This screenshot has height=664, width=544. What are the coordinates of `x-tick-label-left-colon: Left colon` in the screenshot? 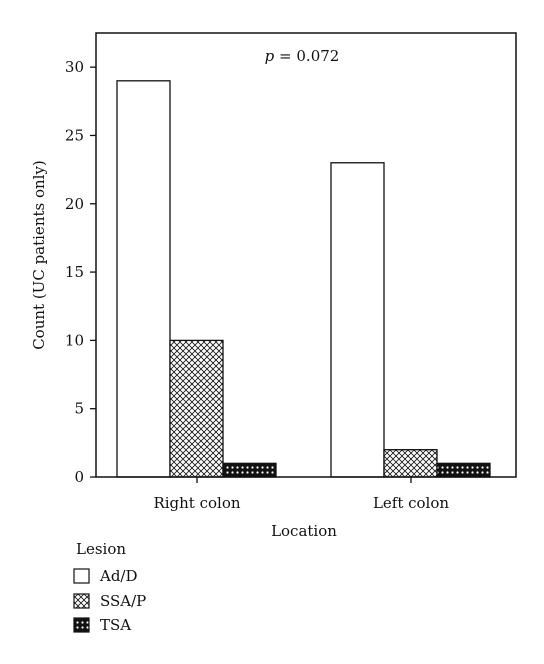 It's located at (411, 503).